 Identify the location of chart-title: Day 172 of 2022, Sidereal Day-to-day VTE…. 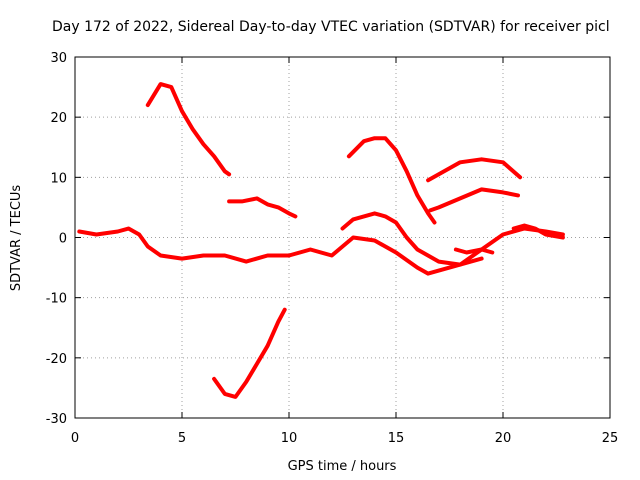
(331, 27).